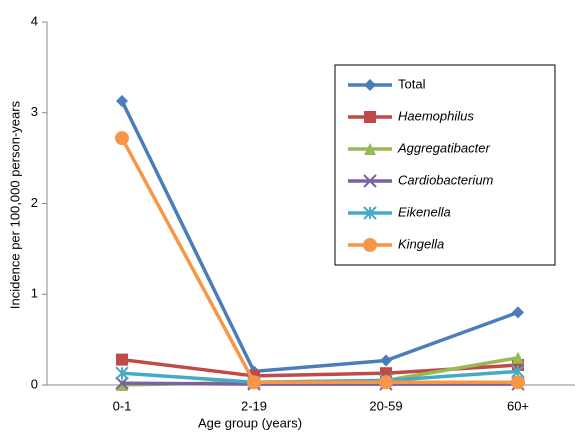 The width and height of the screenshot is (584, 433). What do you see at coordinates (412, 83) in the screenshot?
I see `legend-label: Total` at bounding box center [412, 83].